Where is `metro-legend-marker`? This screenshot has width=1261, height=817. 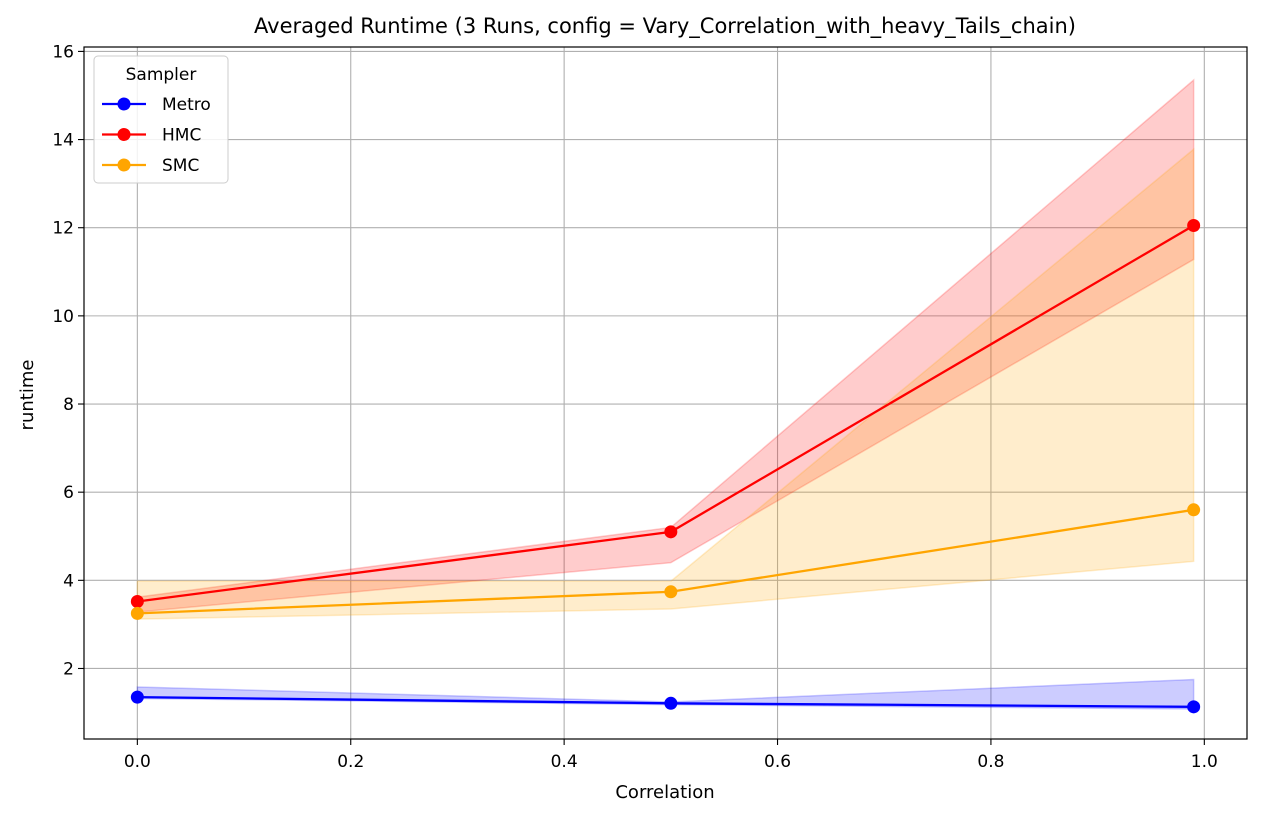
metro-legend-marker is located at coordinates (124, 104).